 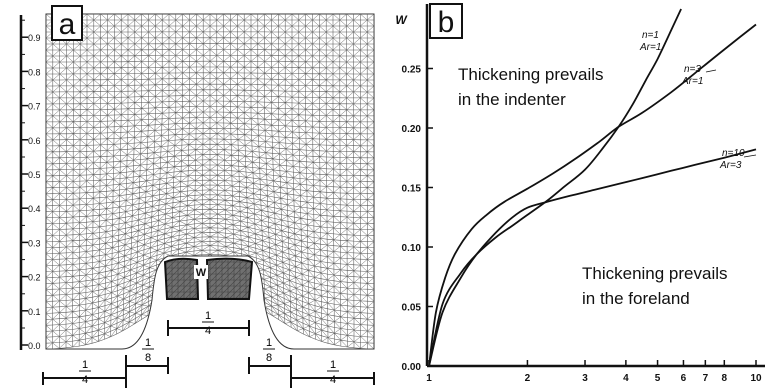 I want to click on annotation-foreland: Thickening prevails in the foreland, so click(x=655, y=286).